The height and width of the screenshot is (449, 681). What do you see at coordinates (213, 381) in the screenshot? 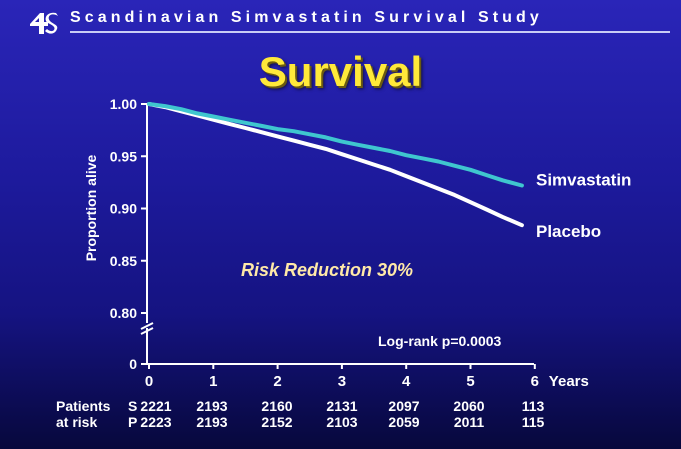
I see `x-tick-label: 1` at bounding box center [213, 381].